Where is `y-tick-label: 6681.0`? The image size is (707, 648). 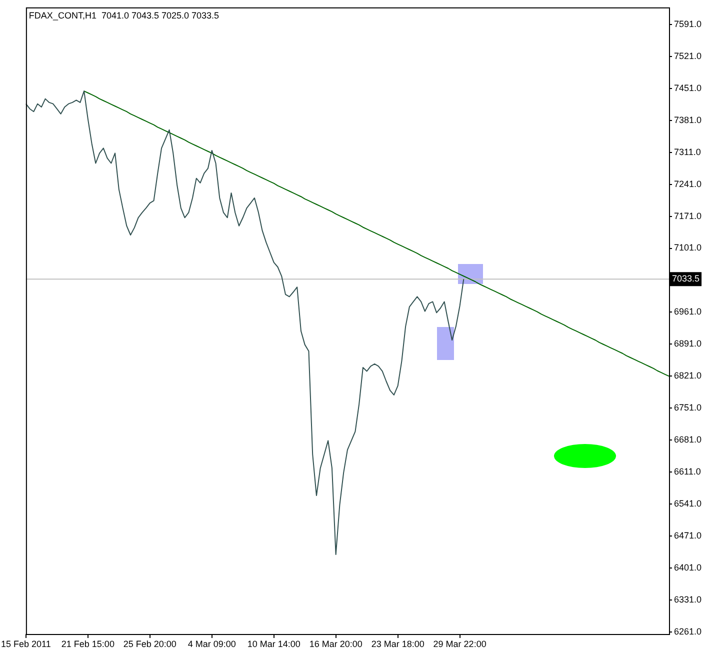 y-tick-label: 6681.0 is located at coordinates (688, 439).